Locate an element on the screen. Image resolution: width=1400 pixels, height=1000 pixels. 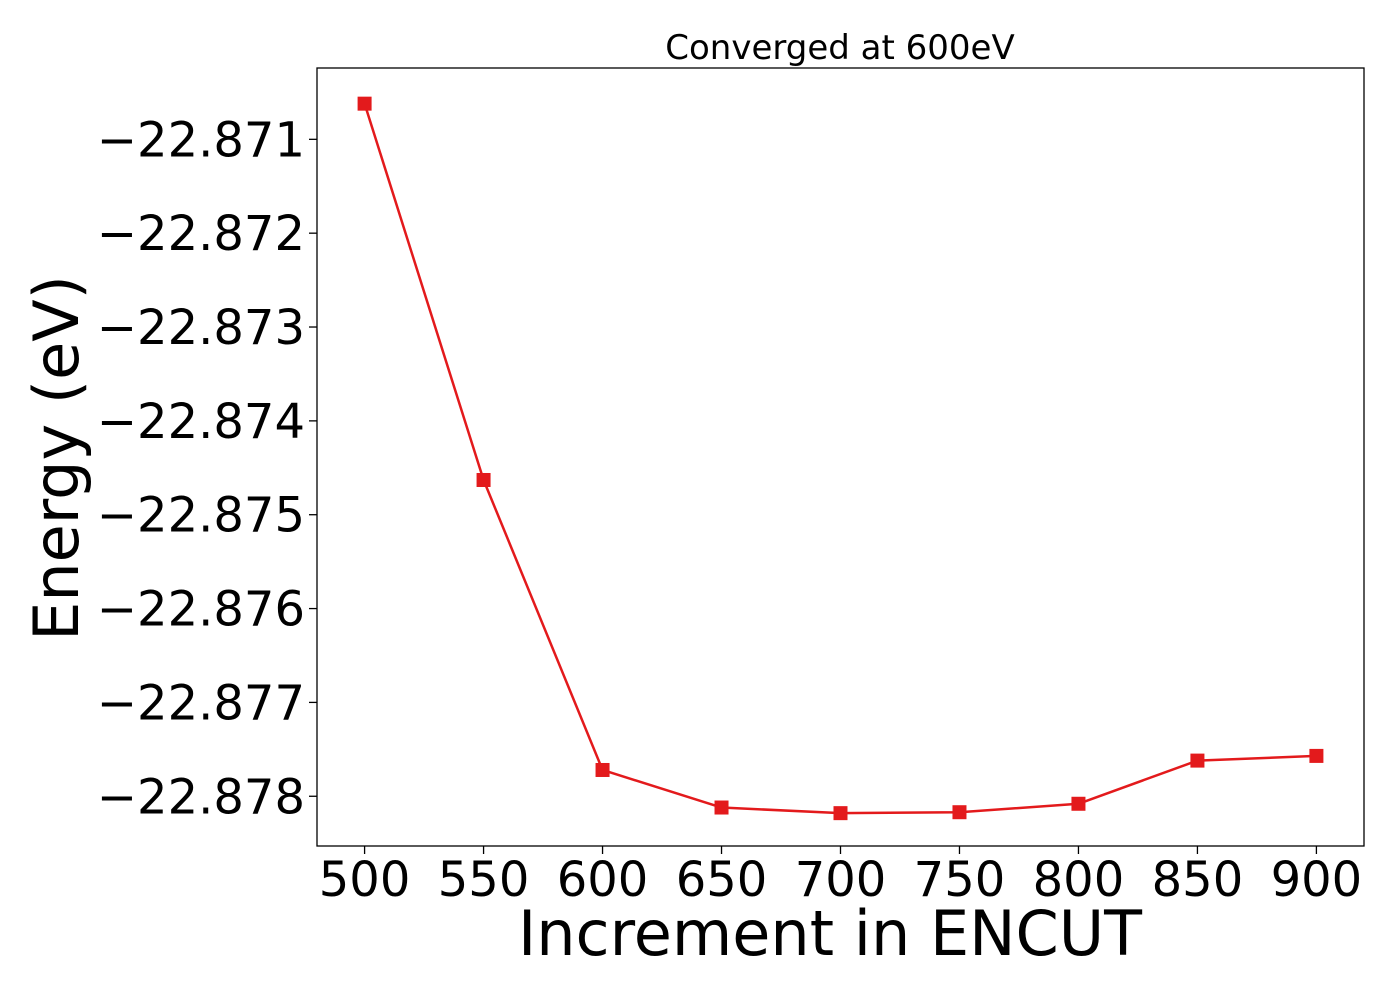
x-tick-label: 750 is located at coordinates (960, 880).